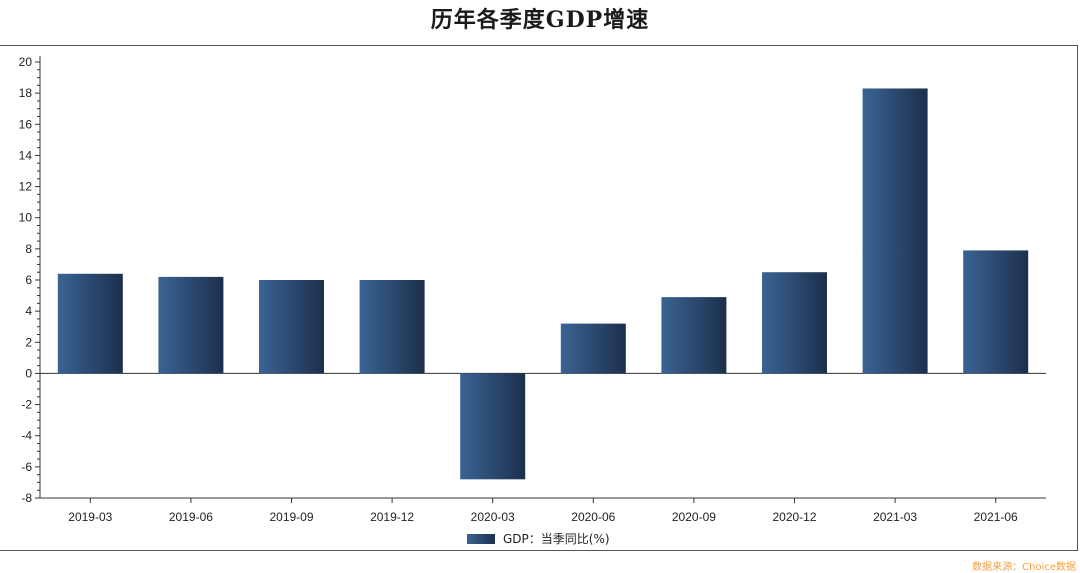 Image resolution: width=1080 pixels, height=573 pixels. I want to click on y-tick-label: 10, so click(26, 218).